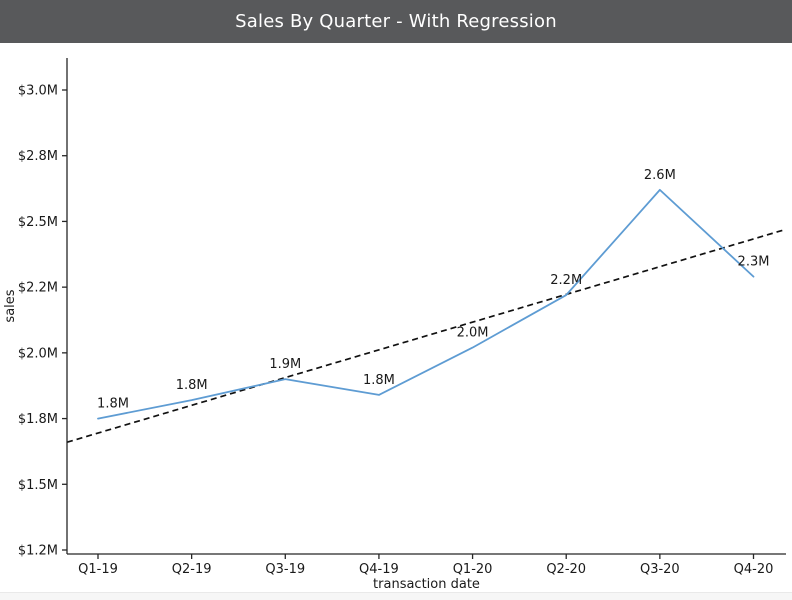  Describe the element at coordinates (192, 569) in the screenshot. I see `x-tick-label: Q2-19` at that location.